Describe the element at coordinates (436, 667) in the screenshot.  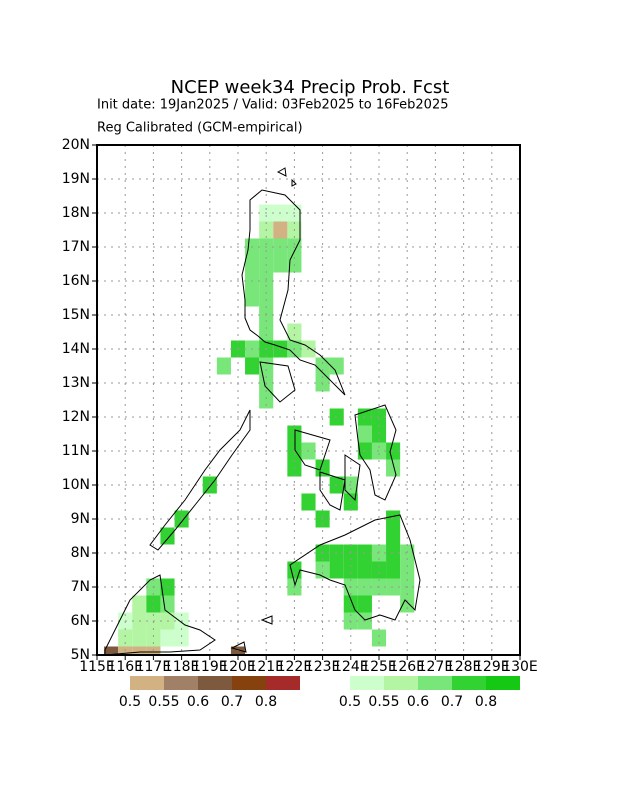
I see `x-tick-label: 127E` at that location.